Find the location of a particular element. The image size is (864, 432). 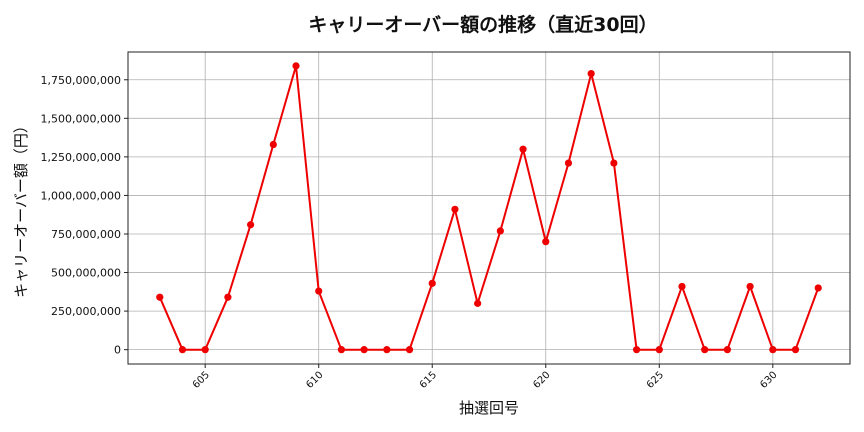

x-tick-label: 605 is located at coordinates (201, 380).